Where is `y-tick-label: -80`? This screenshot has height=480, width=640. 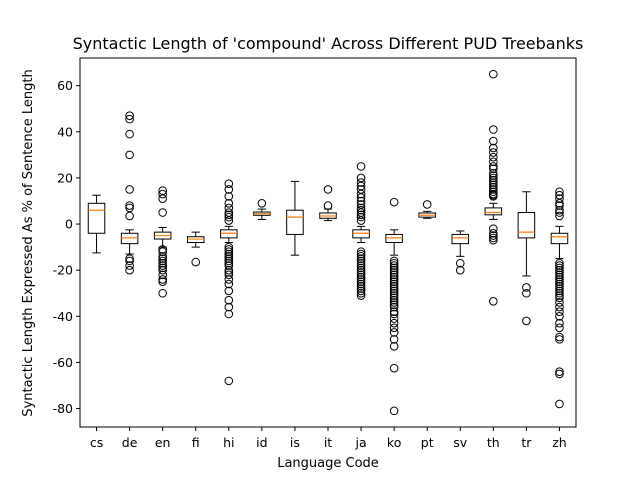 y-tick-label: -80 is located at coordinates (63, 408).